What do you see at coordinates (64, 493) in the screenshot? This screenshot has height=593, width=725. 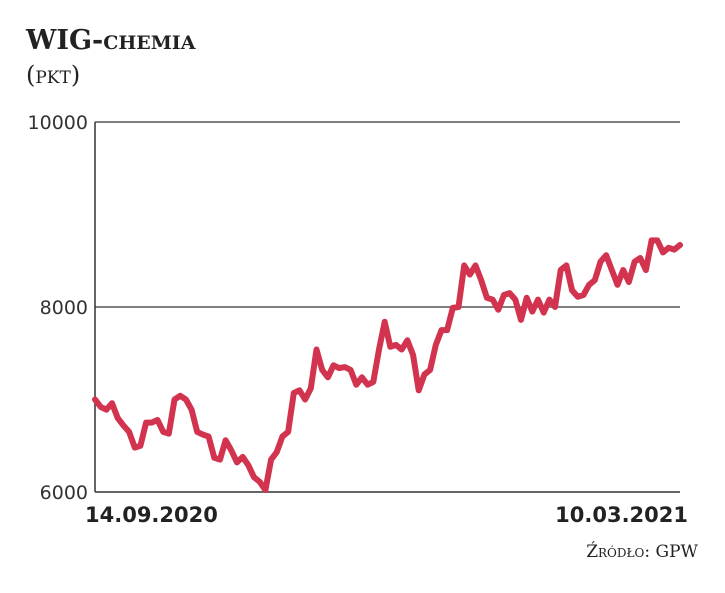 I see `y-tick-label: 6000` at bounding box center [64, 493].